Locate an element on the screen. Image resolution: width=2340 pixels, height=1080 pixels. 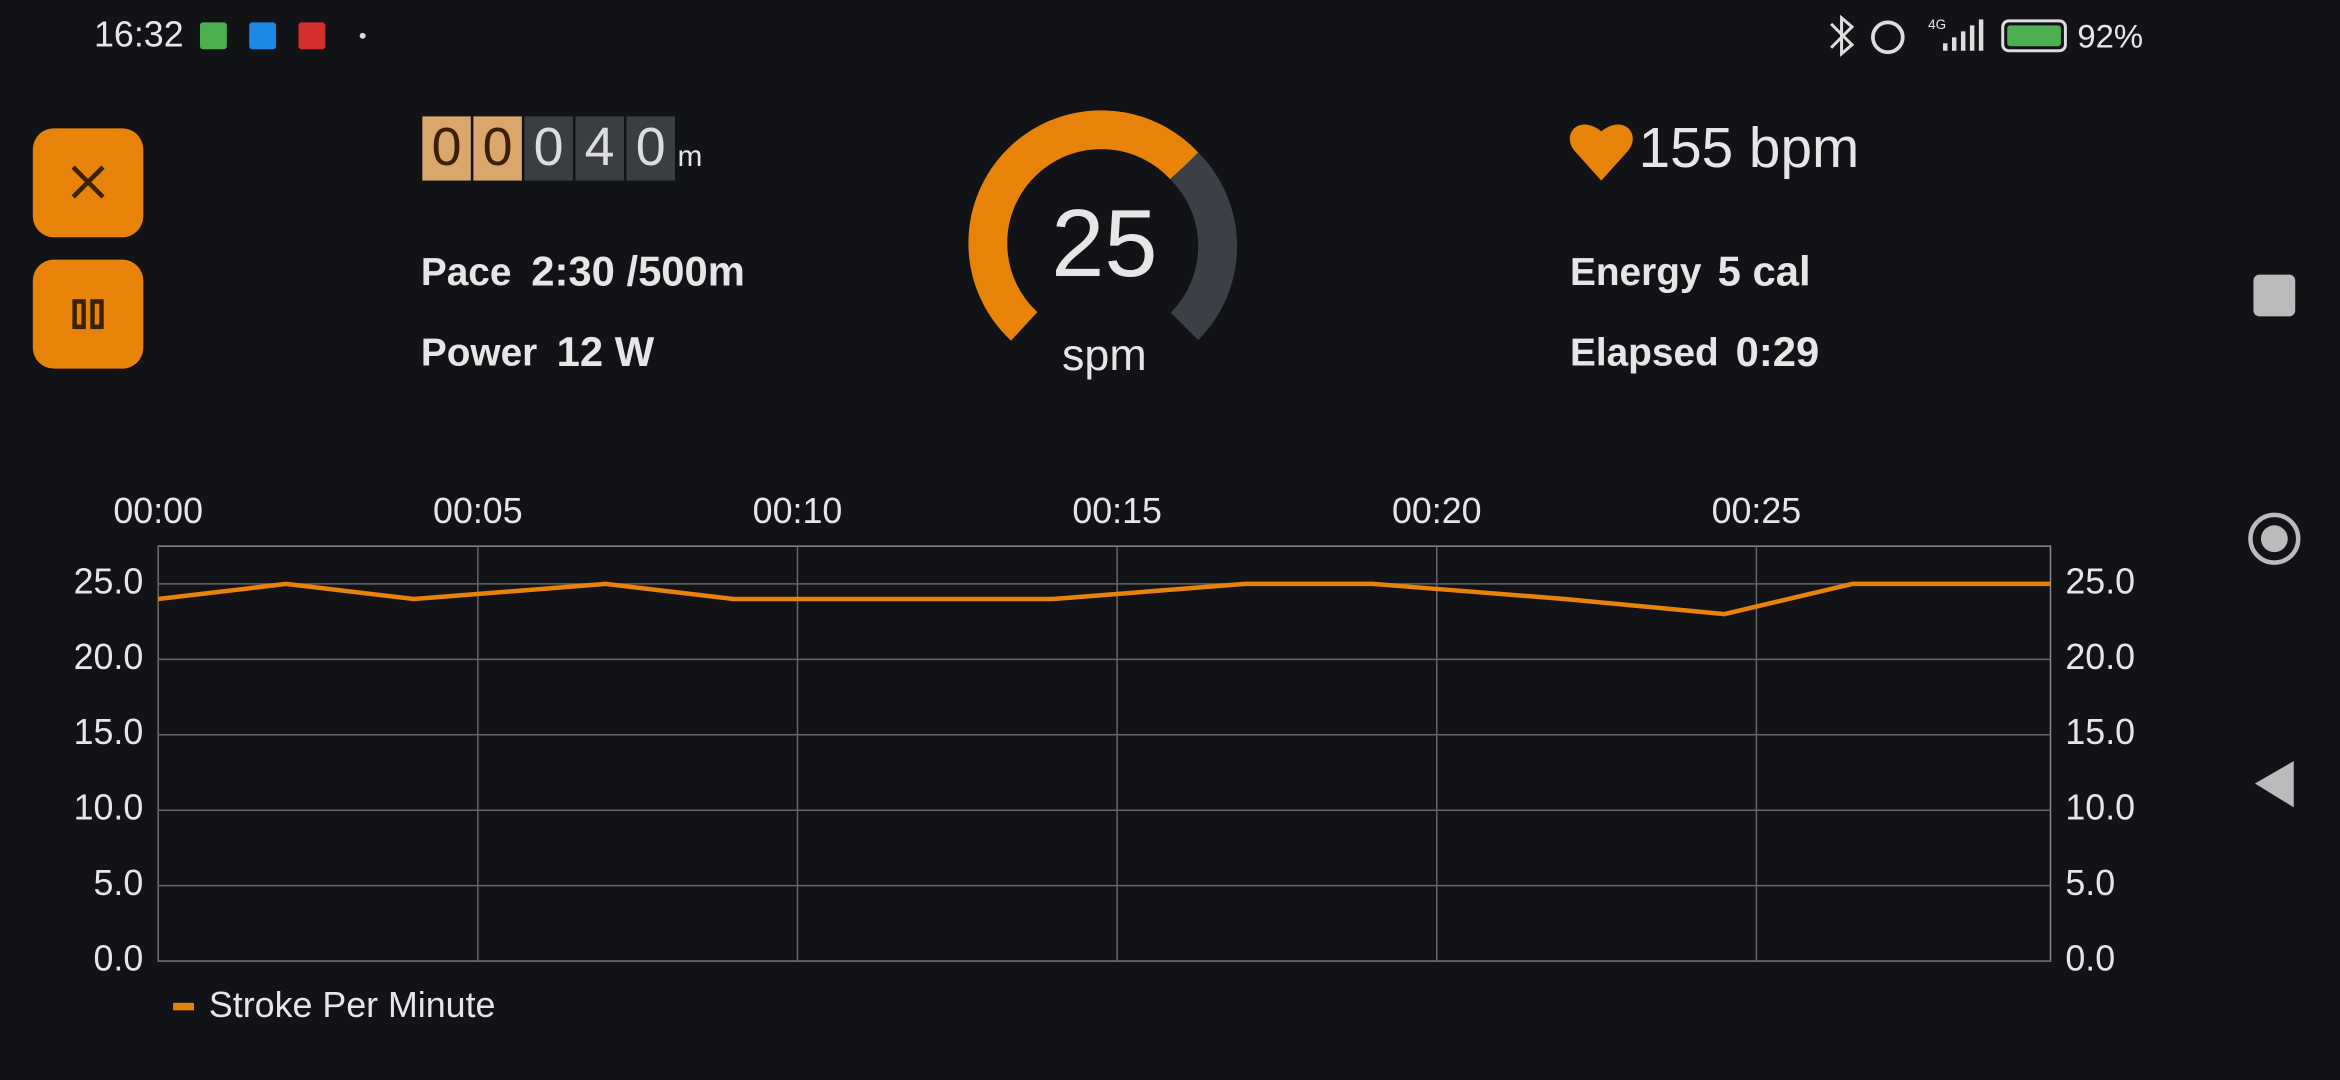
y-tick-label: 20.0 is located at coordinates (109, 657).